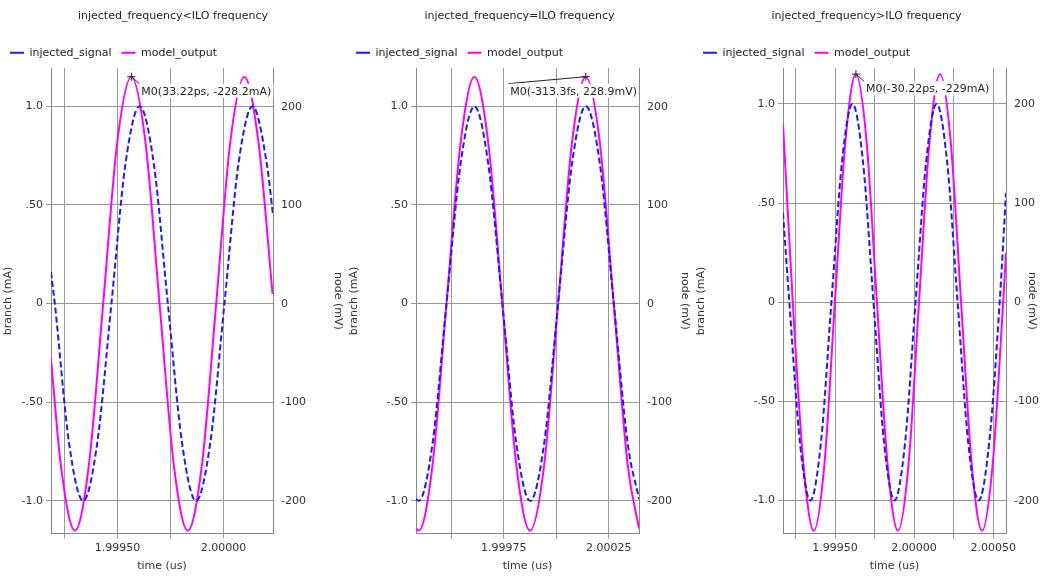 The image size is (1040, 577). What do you see at coordinates (574, 91) in the screenshot?
I see `annotation: M0(-313.3fs, 228.9mV)` at bounding box center [574, 91].